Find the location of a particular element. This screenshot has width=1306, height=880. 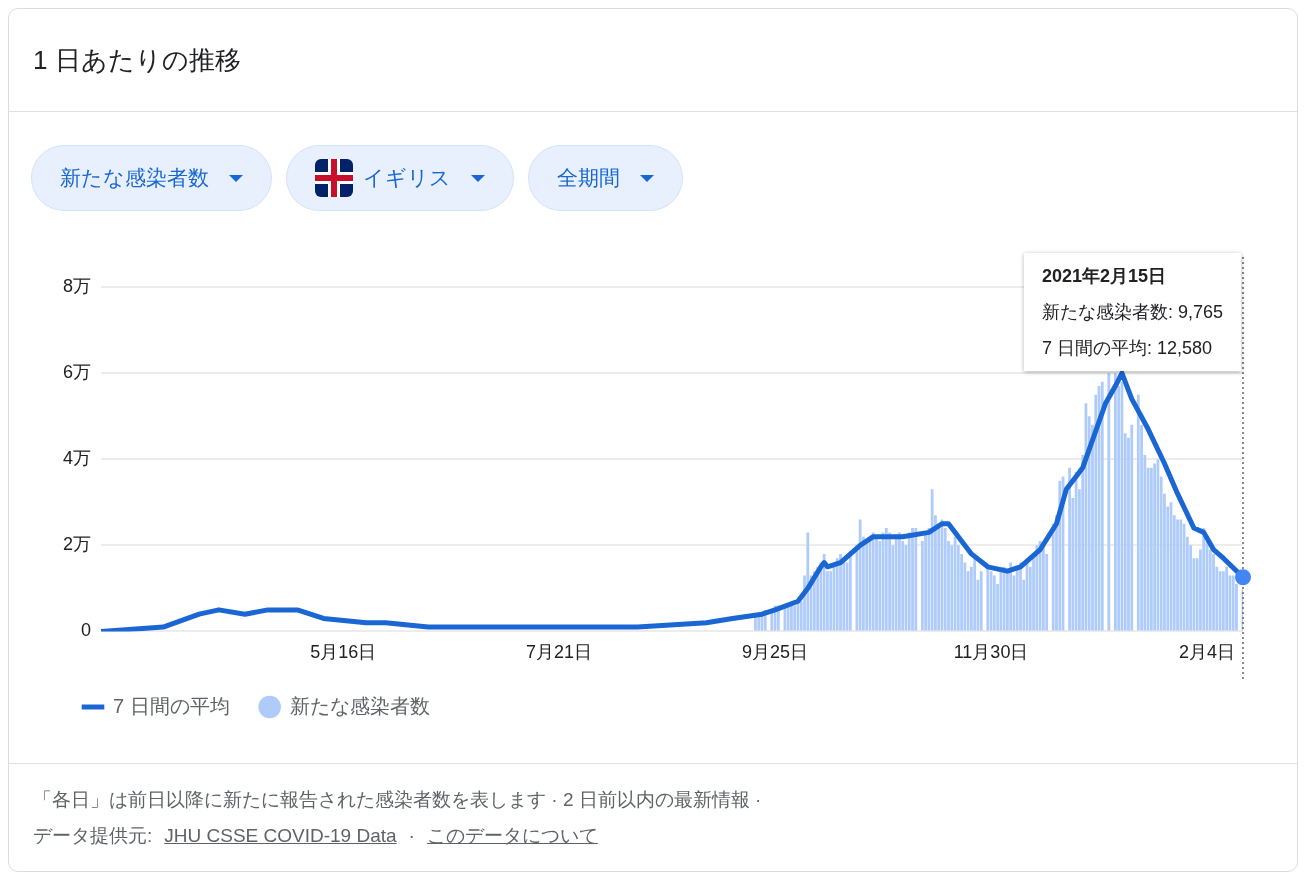

y-tick-label: 4万 is located at coordinates (77, 458).